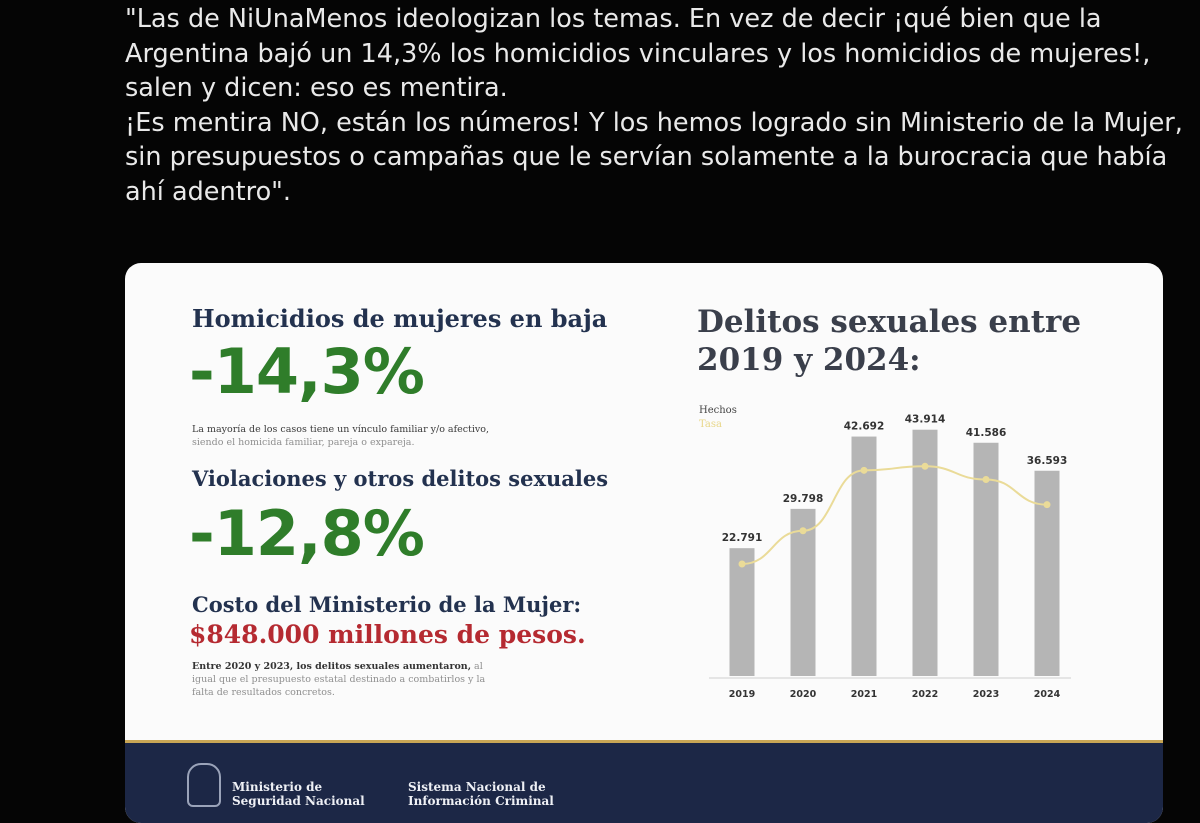  Describe the element at coordinates (742, 538) in the screenshot. I see `bar-value-label-2019: 22.791` at that location.